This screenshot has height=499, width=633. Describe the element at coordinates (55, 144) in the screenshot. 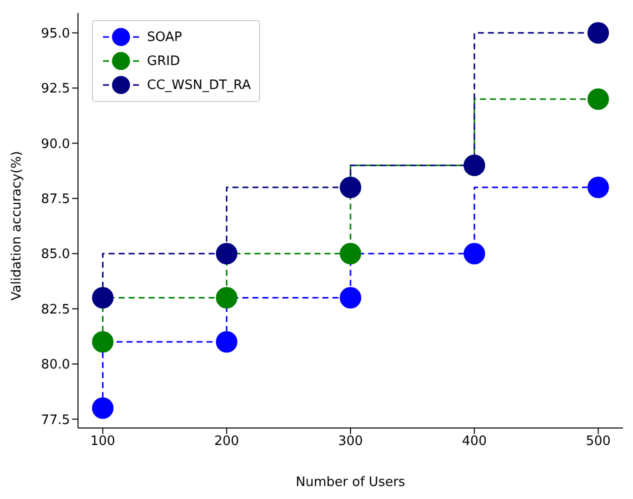

I see `y-tick-label: 90.0` at that location.